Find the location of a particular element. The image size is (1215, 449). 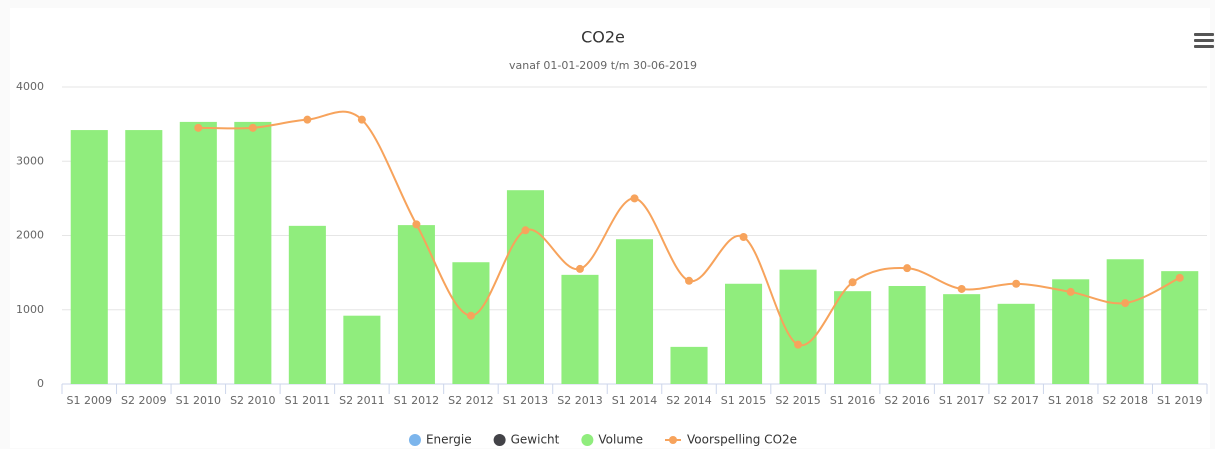

x-tick-label: S2 2018 is located at coordinates (1124, 400).